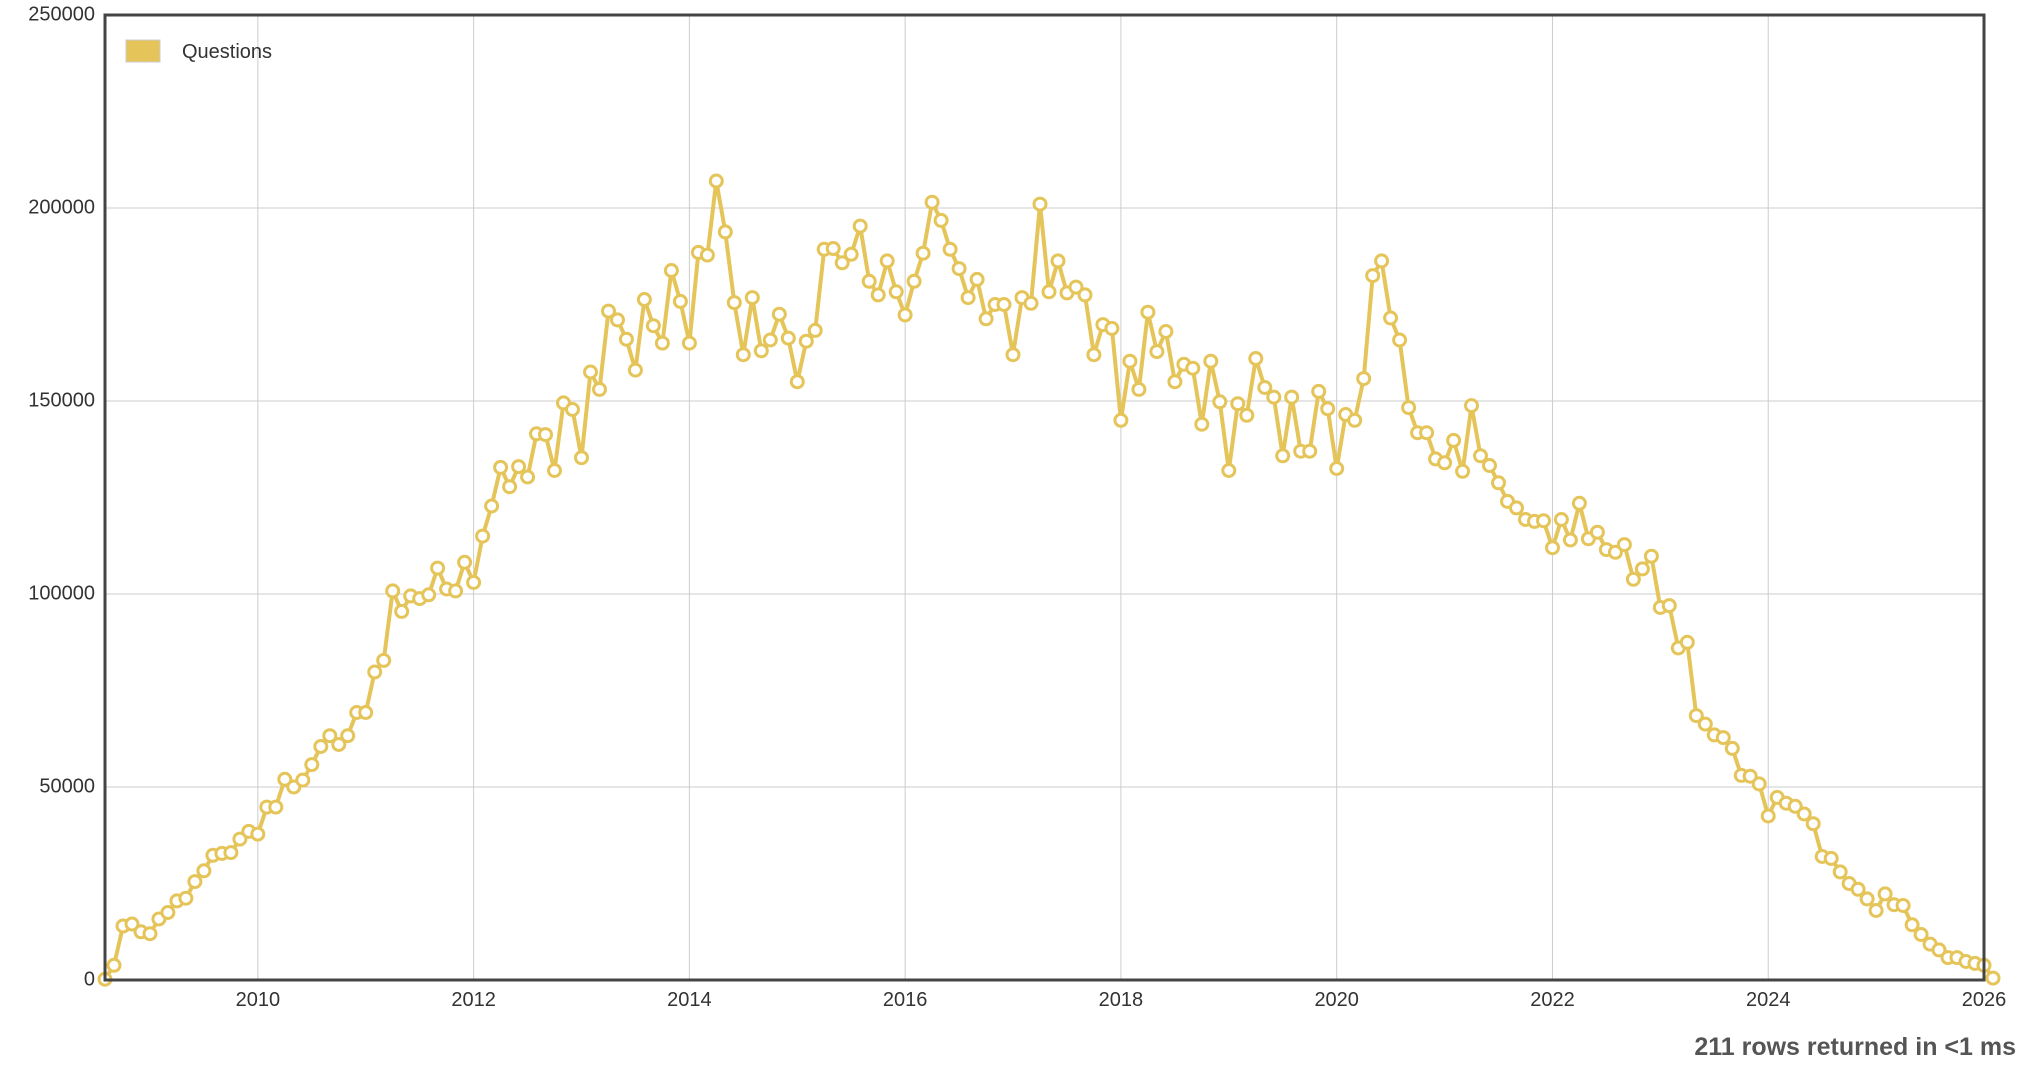 The height and width of the screenshot is (1074, 2036). I want to click on x-tick-label: 2018, so click(1121, 1000).